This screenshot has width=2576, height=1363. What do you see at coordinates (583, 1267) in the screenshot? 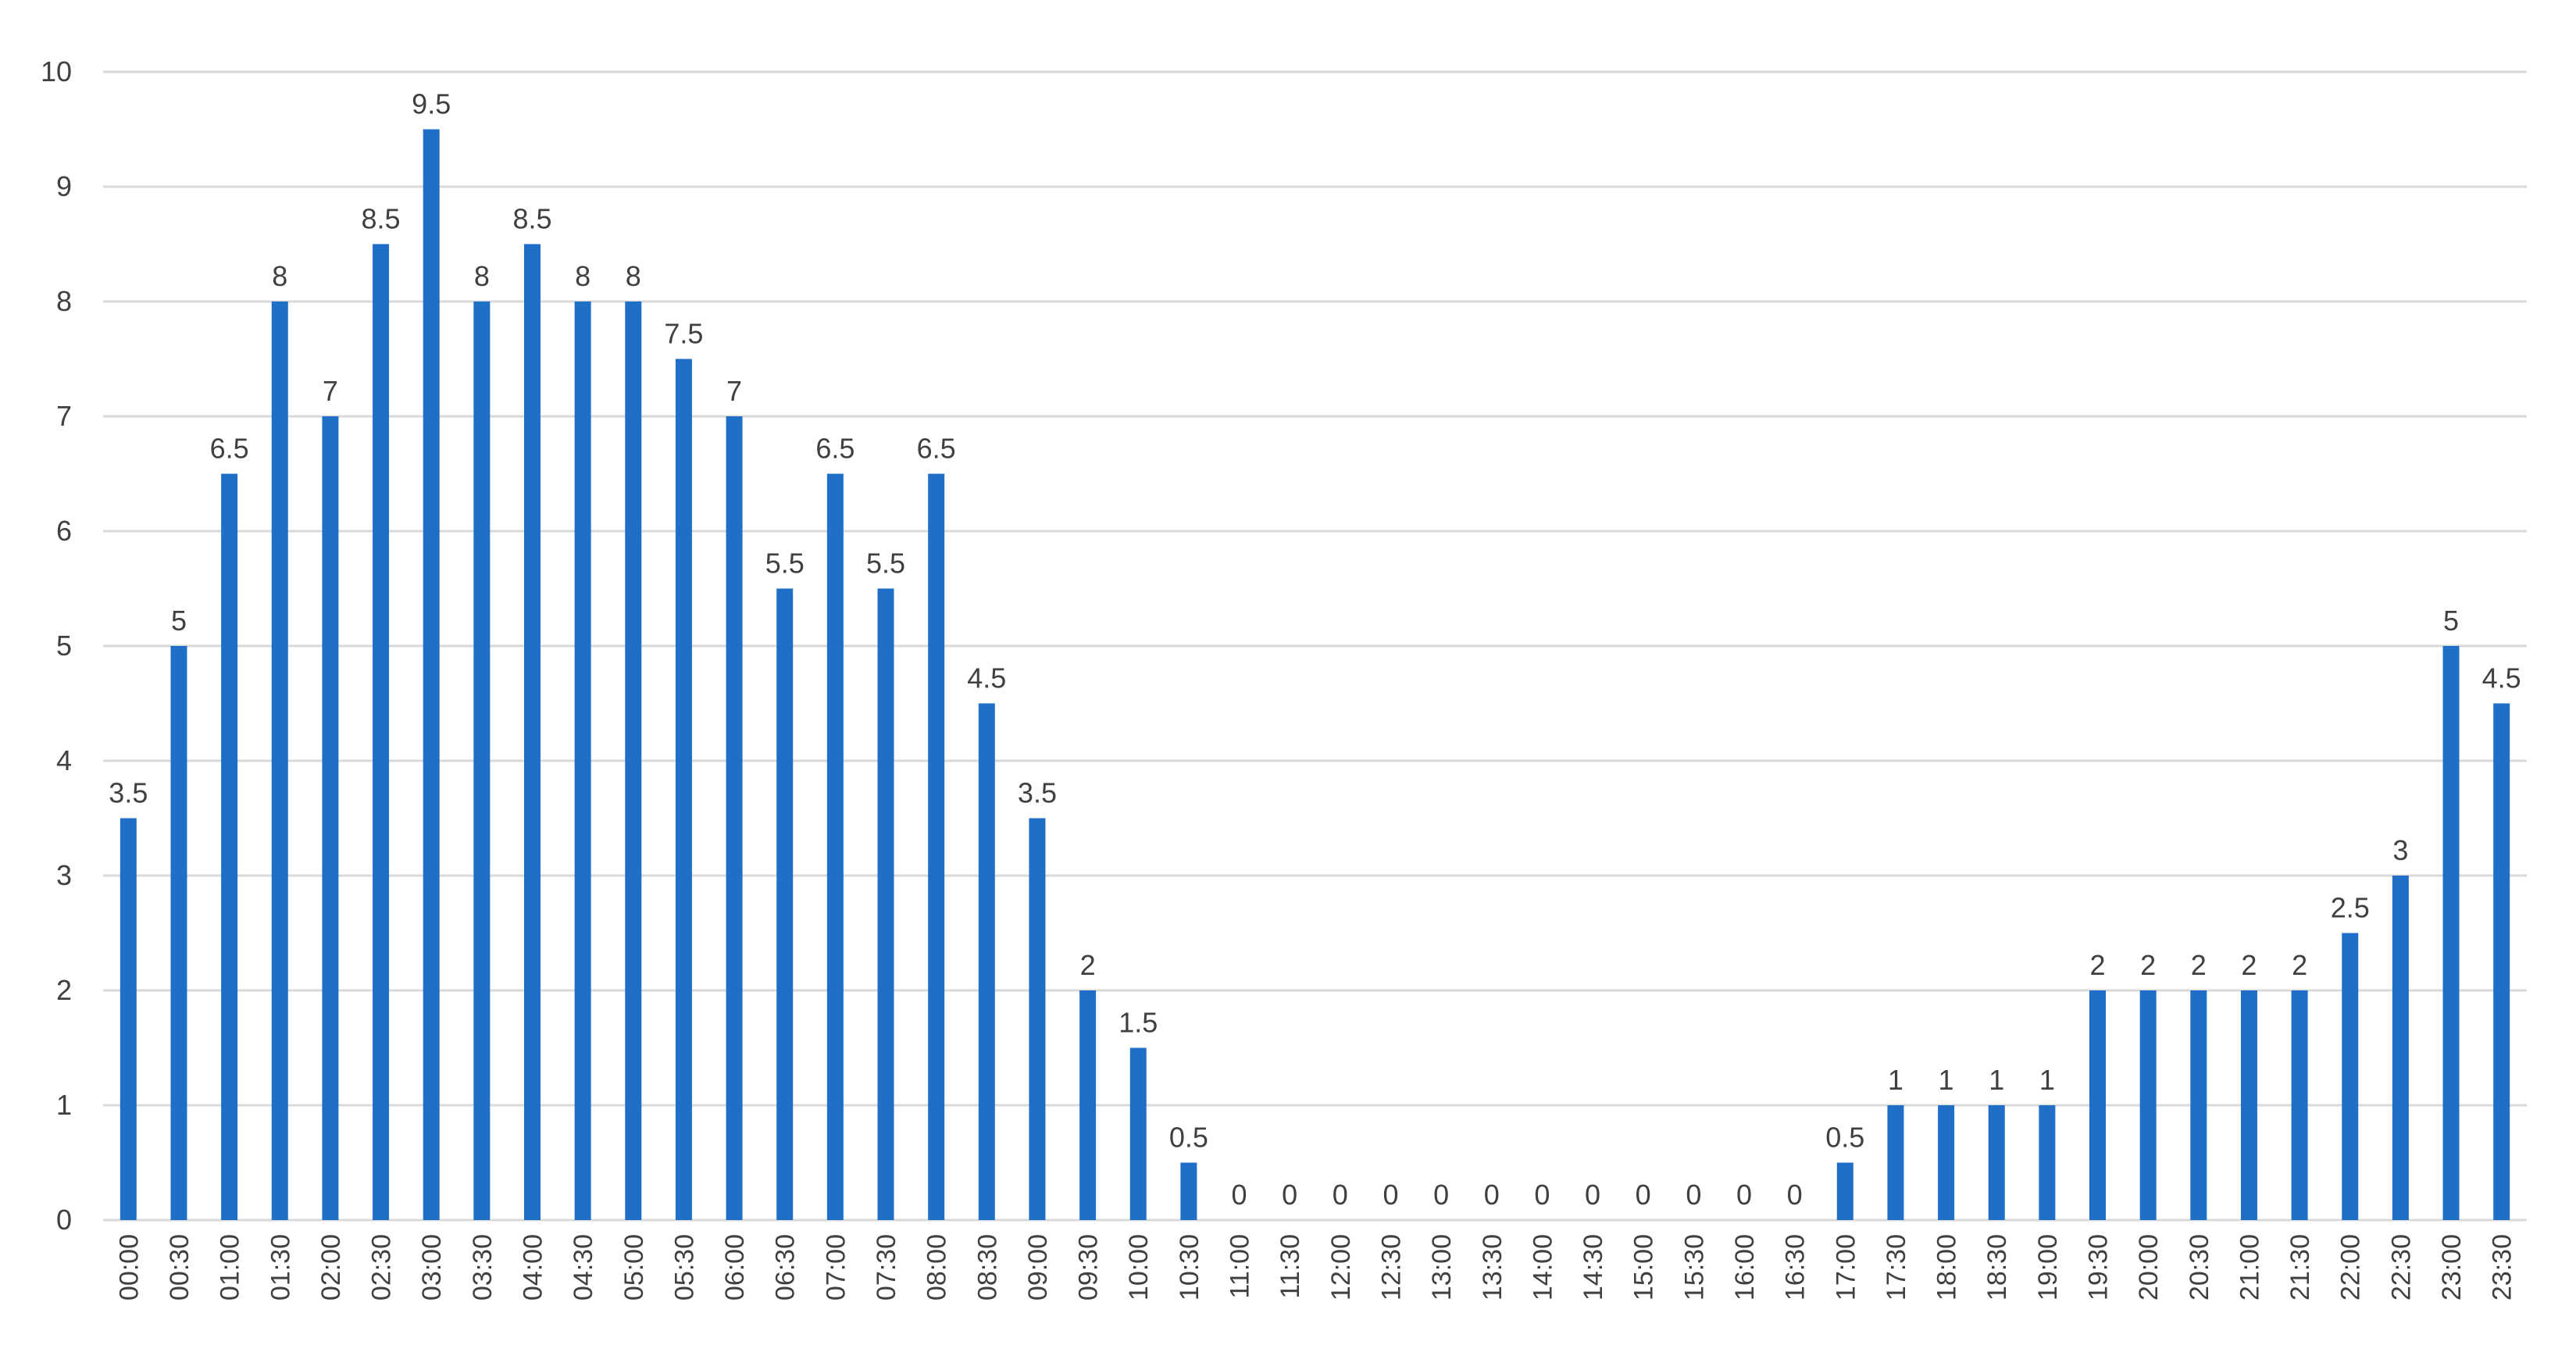
I see `x-tick-label: 04:30` at bounding box center [583, 1267].